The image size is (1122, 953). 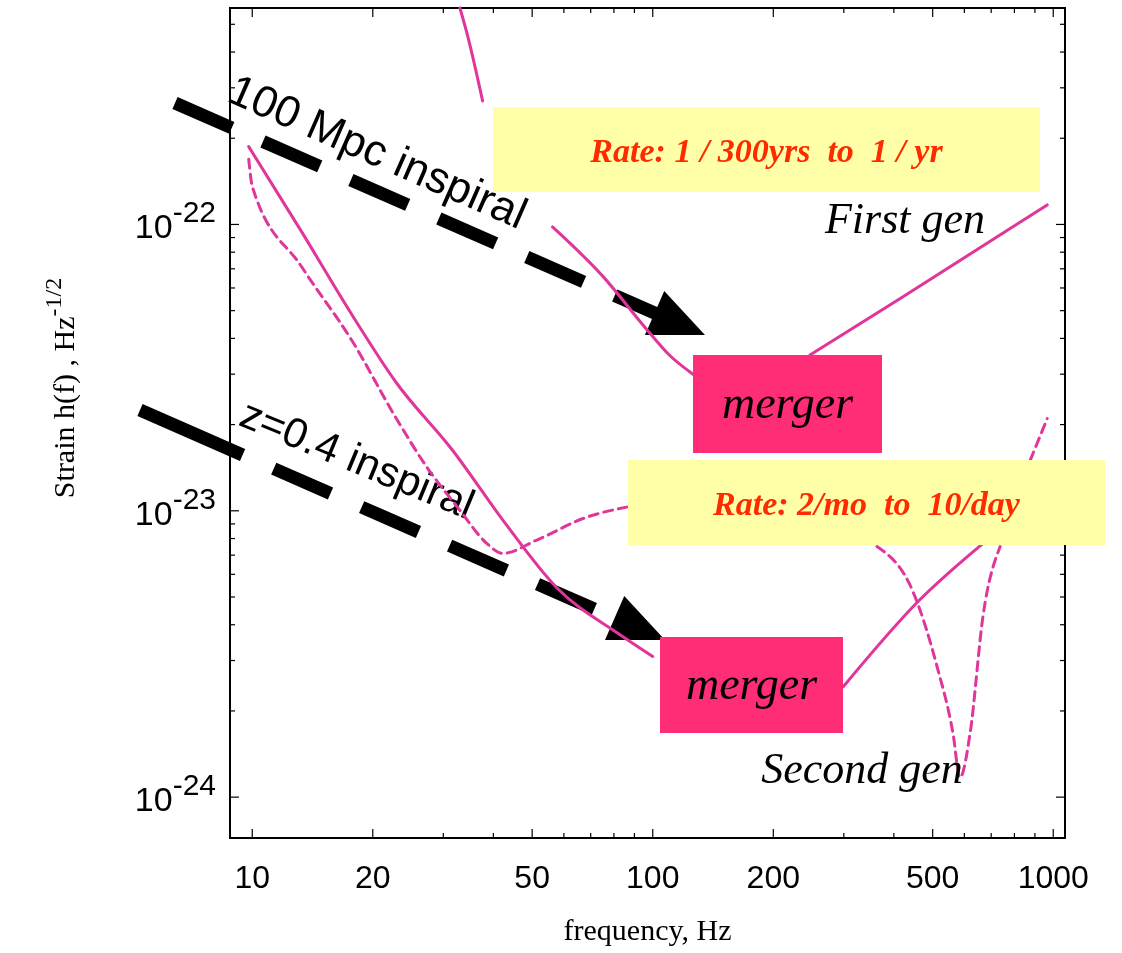 I want to click on annotation: First gen, so click(x=904, y=218).